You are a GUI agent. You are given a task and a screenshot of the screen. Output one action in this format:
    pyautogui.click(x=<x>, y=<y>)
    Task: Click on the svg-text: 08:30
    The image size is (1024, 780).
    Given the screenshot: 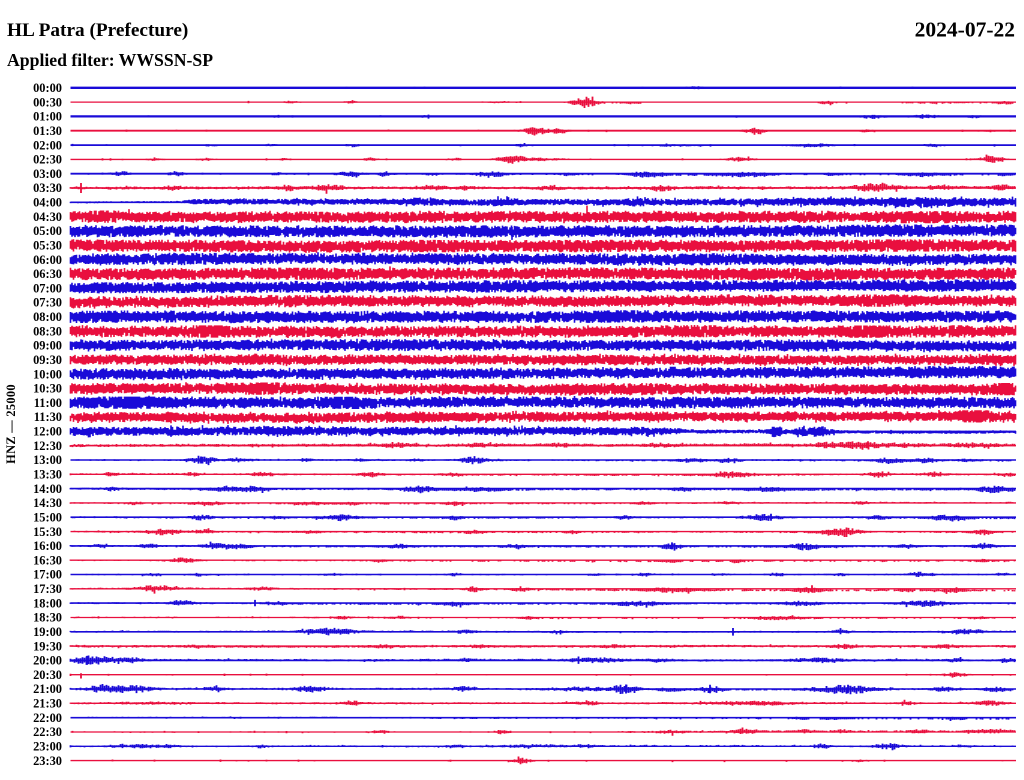 What is the action you would take?
    pyautogui.click(x=47, y=331)
    